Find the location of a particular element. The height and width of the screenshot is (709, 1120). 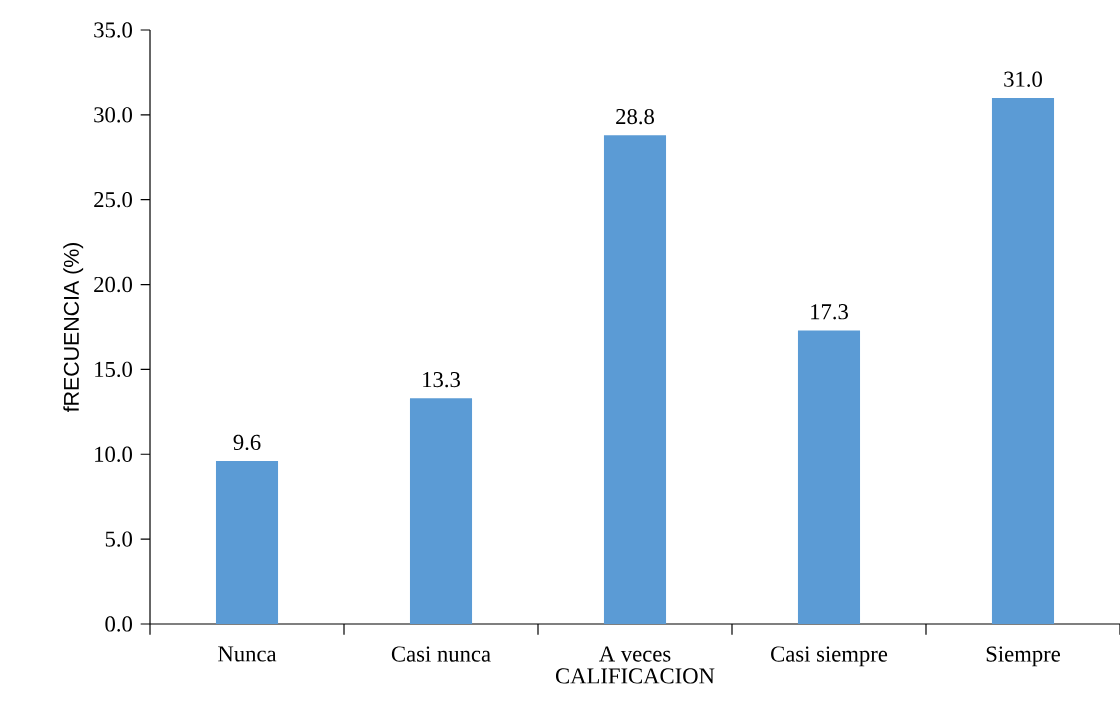

y-tick-label: 5.0 is located at coordinates (118, 539).